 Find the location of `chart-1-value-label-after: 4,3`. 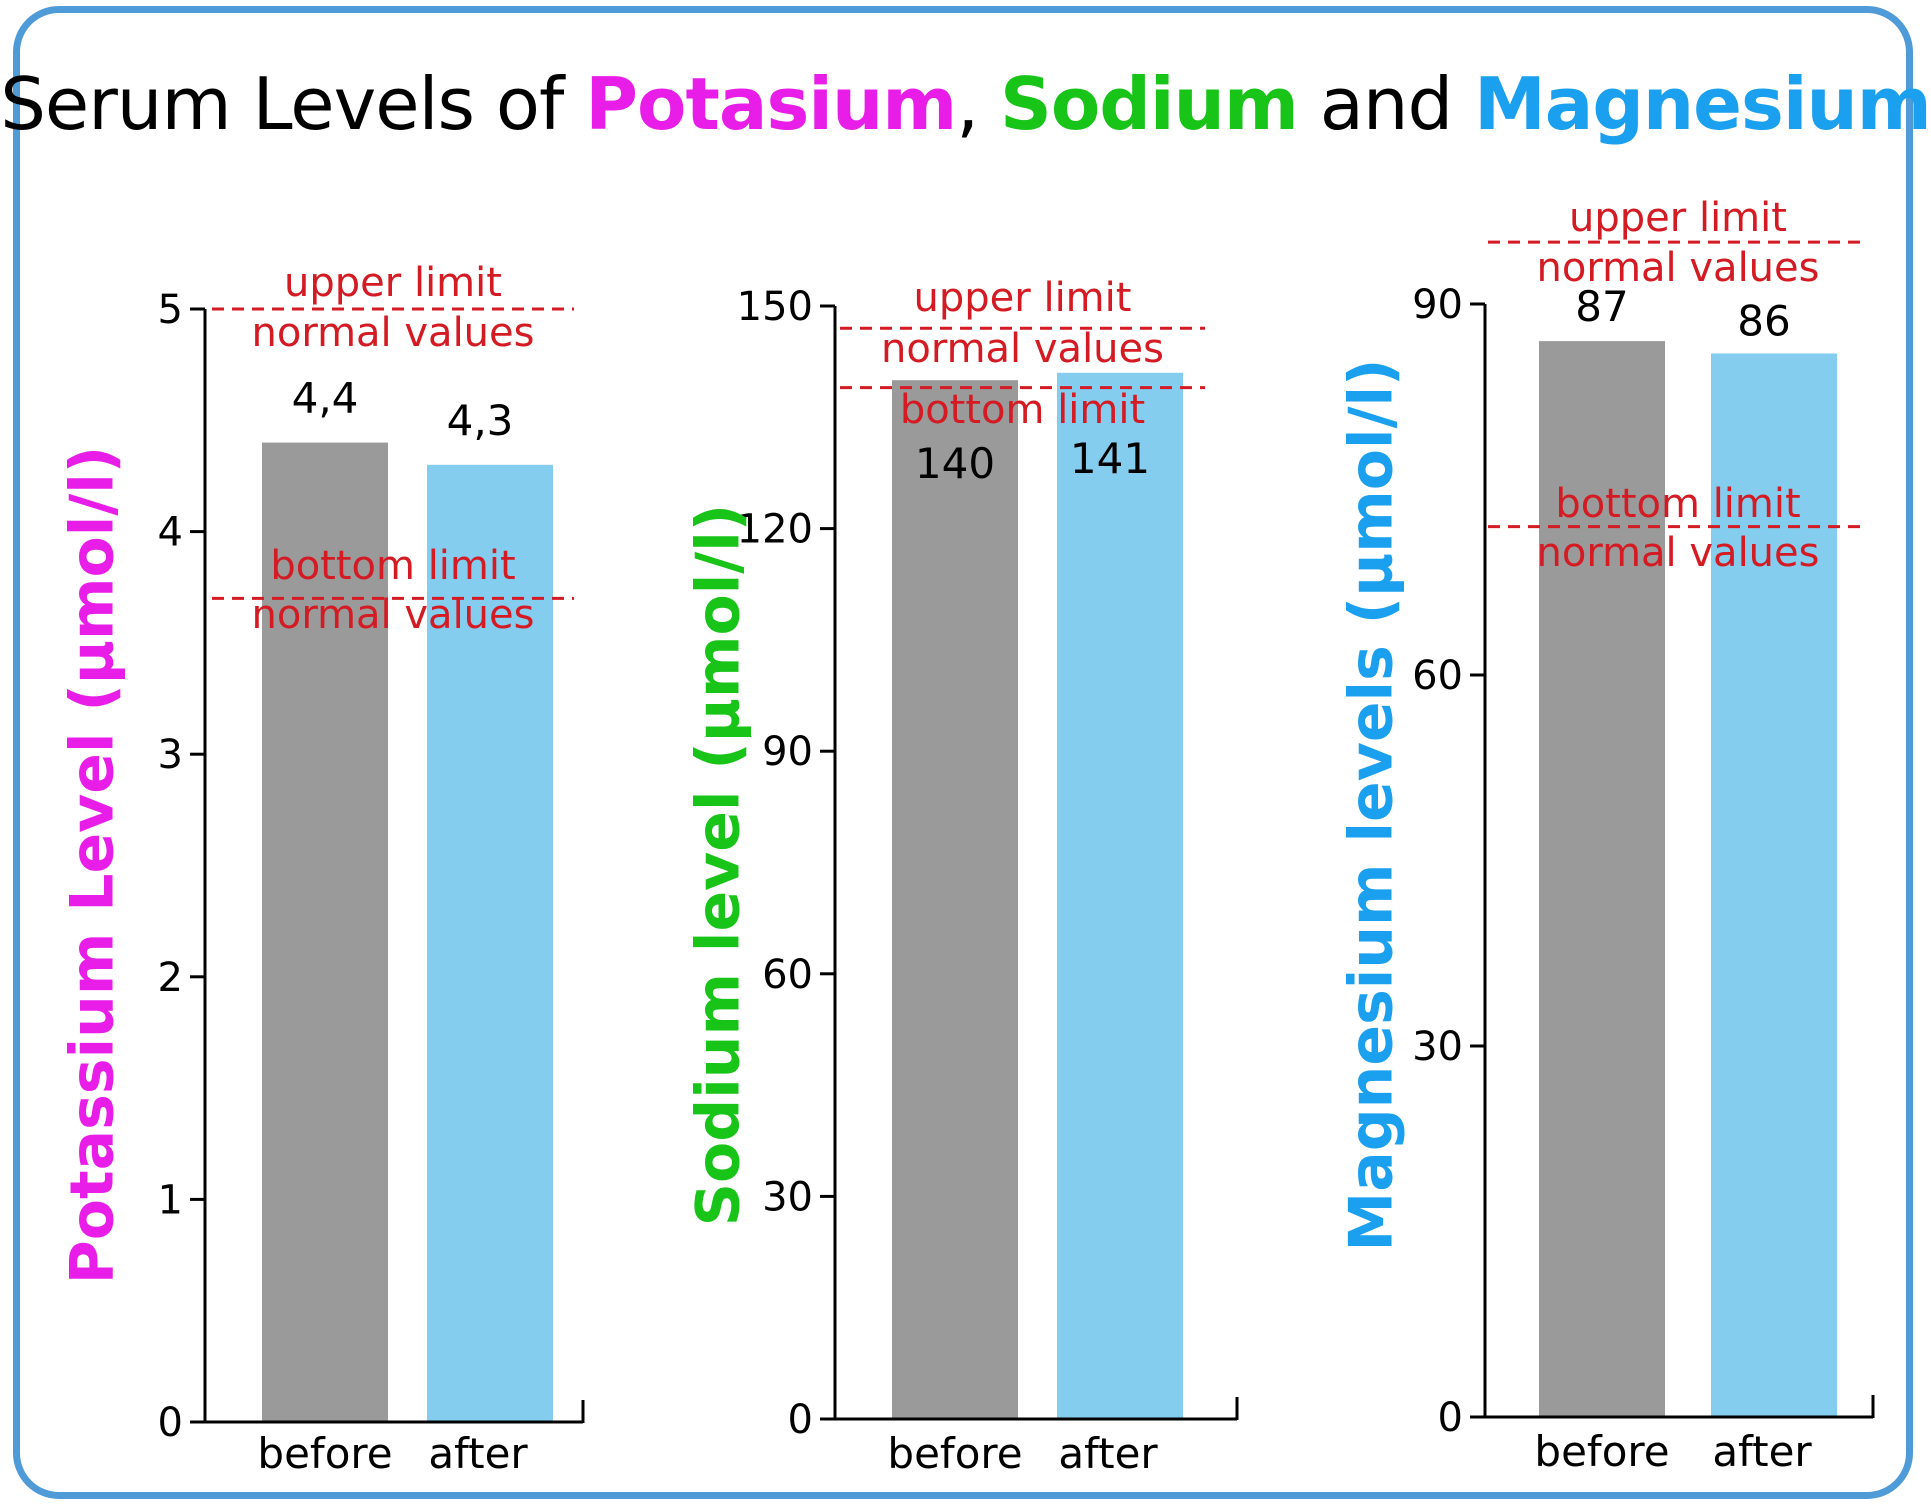

chart-1-value-label-after: 4,3 is located at coordinates (480, 420).